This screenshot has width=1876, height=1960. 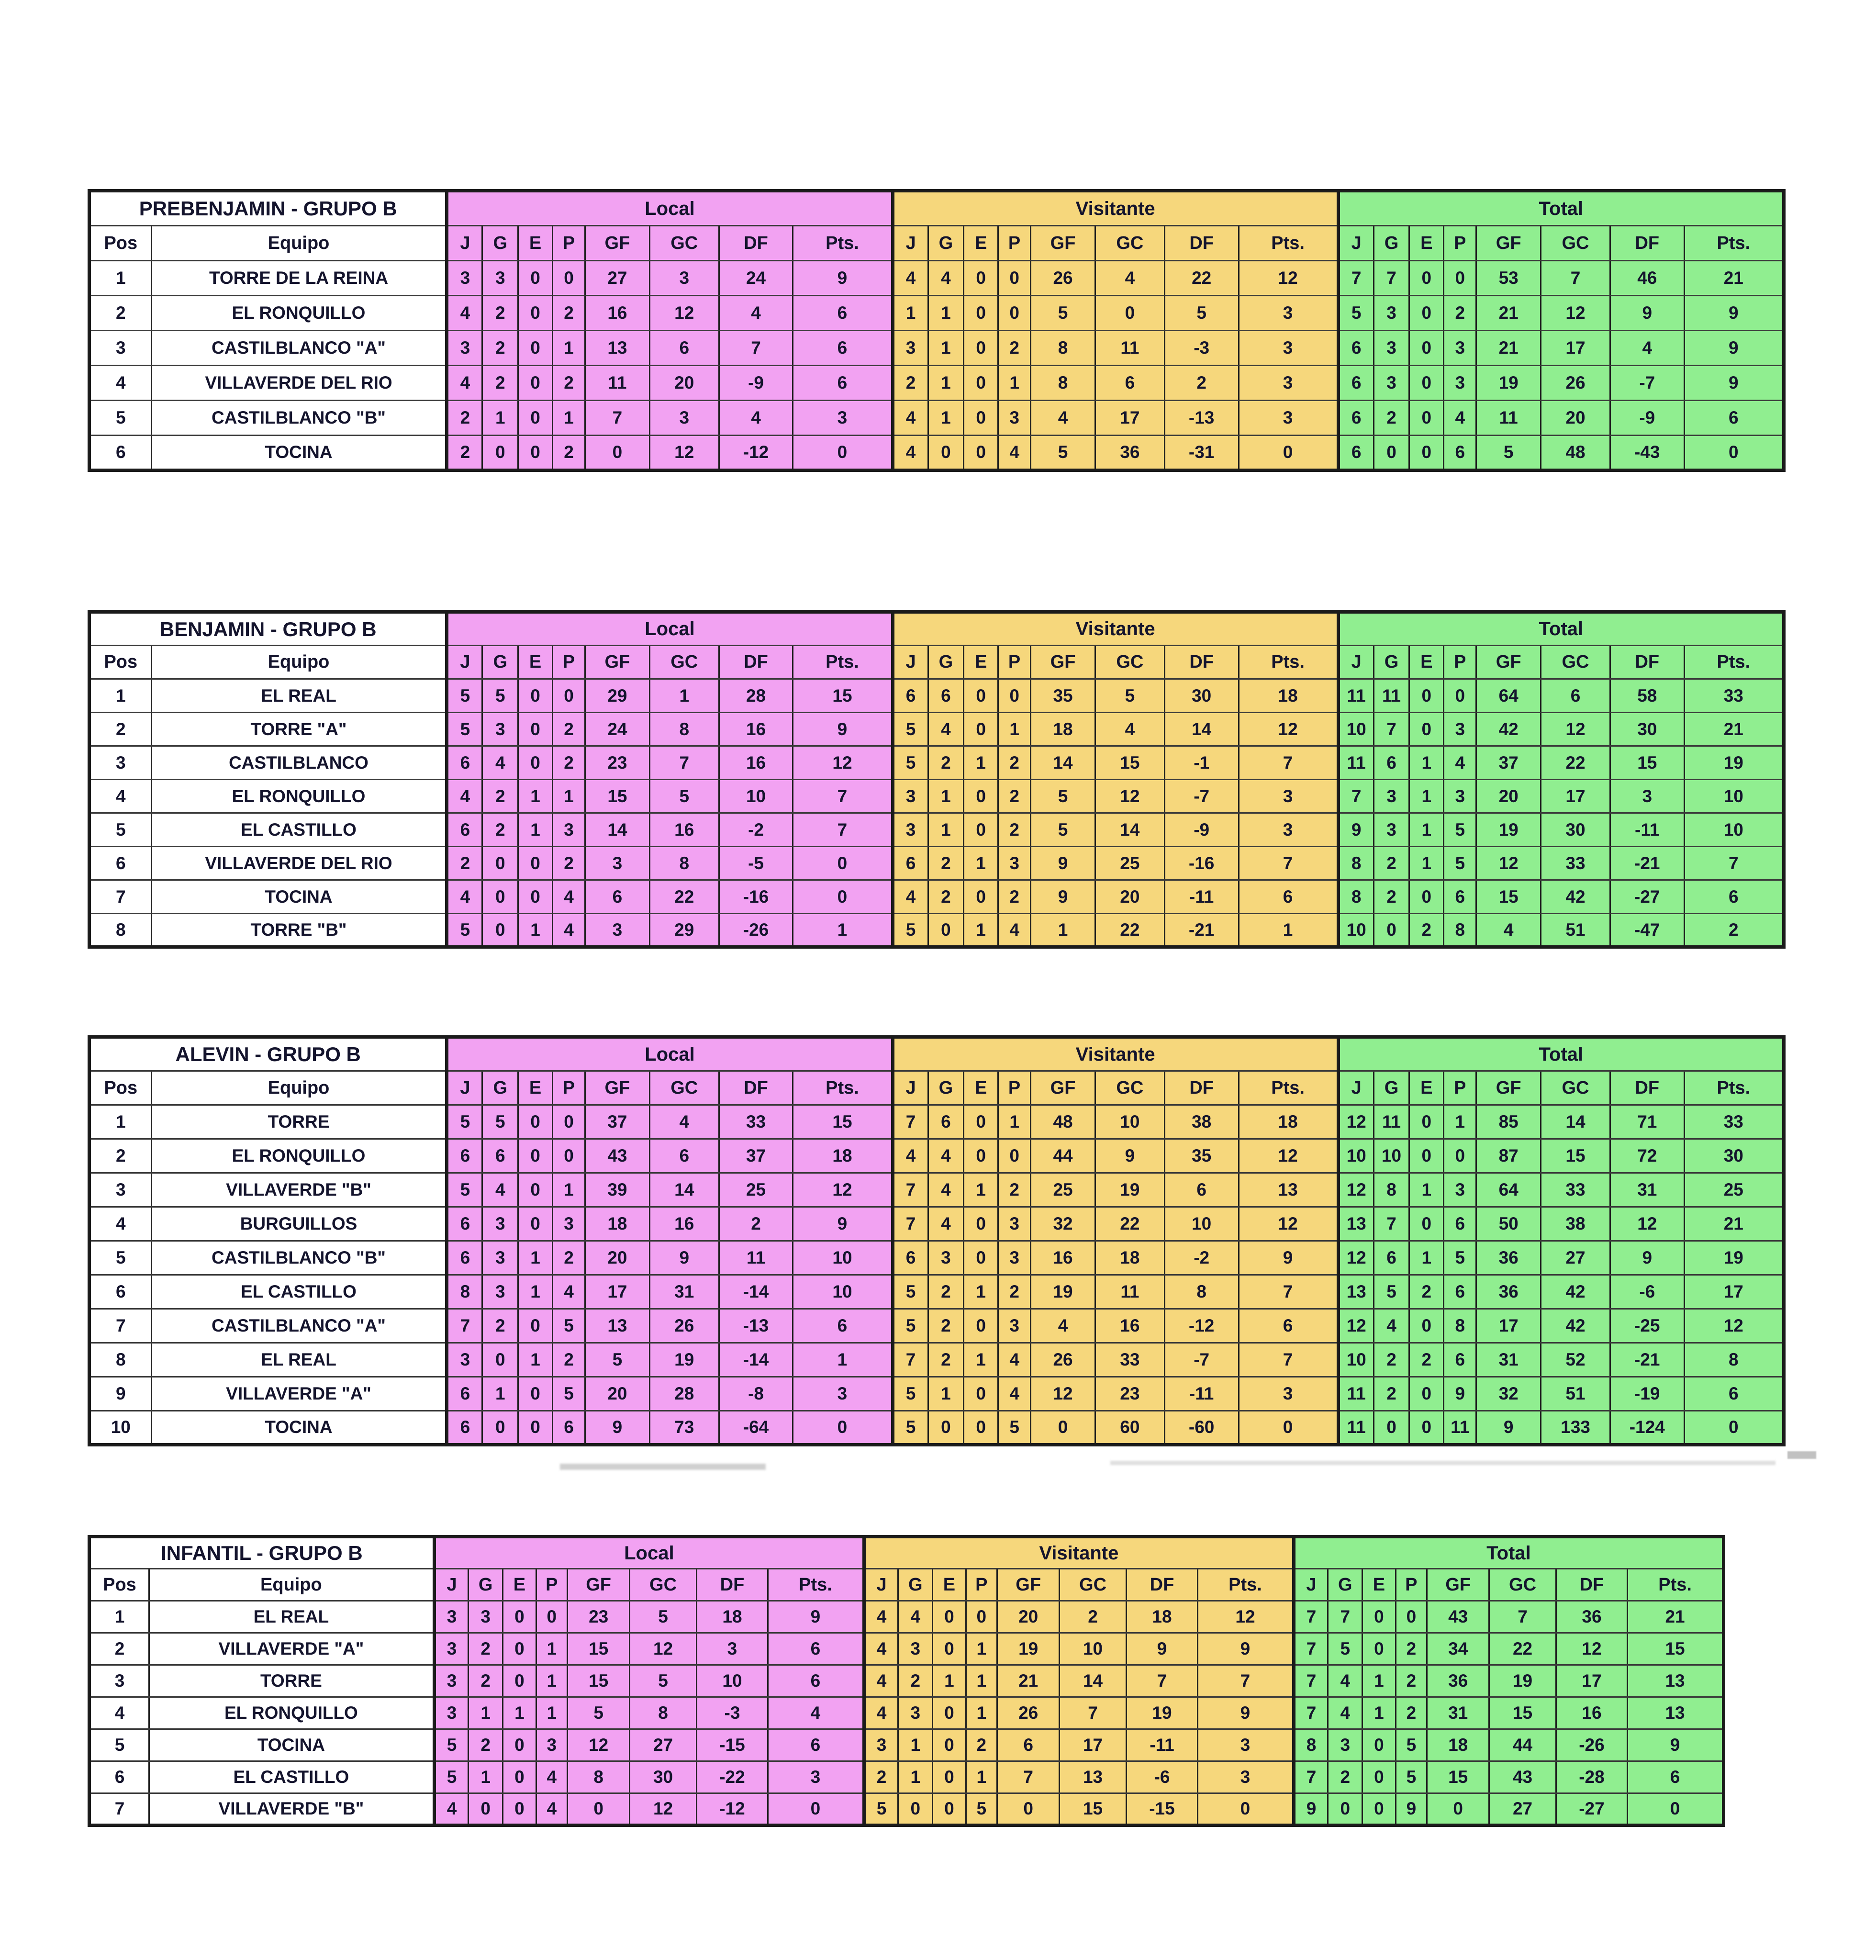 I want to click on total-g-cell: 7, so click(x=1345, y=1617).